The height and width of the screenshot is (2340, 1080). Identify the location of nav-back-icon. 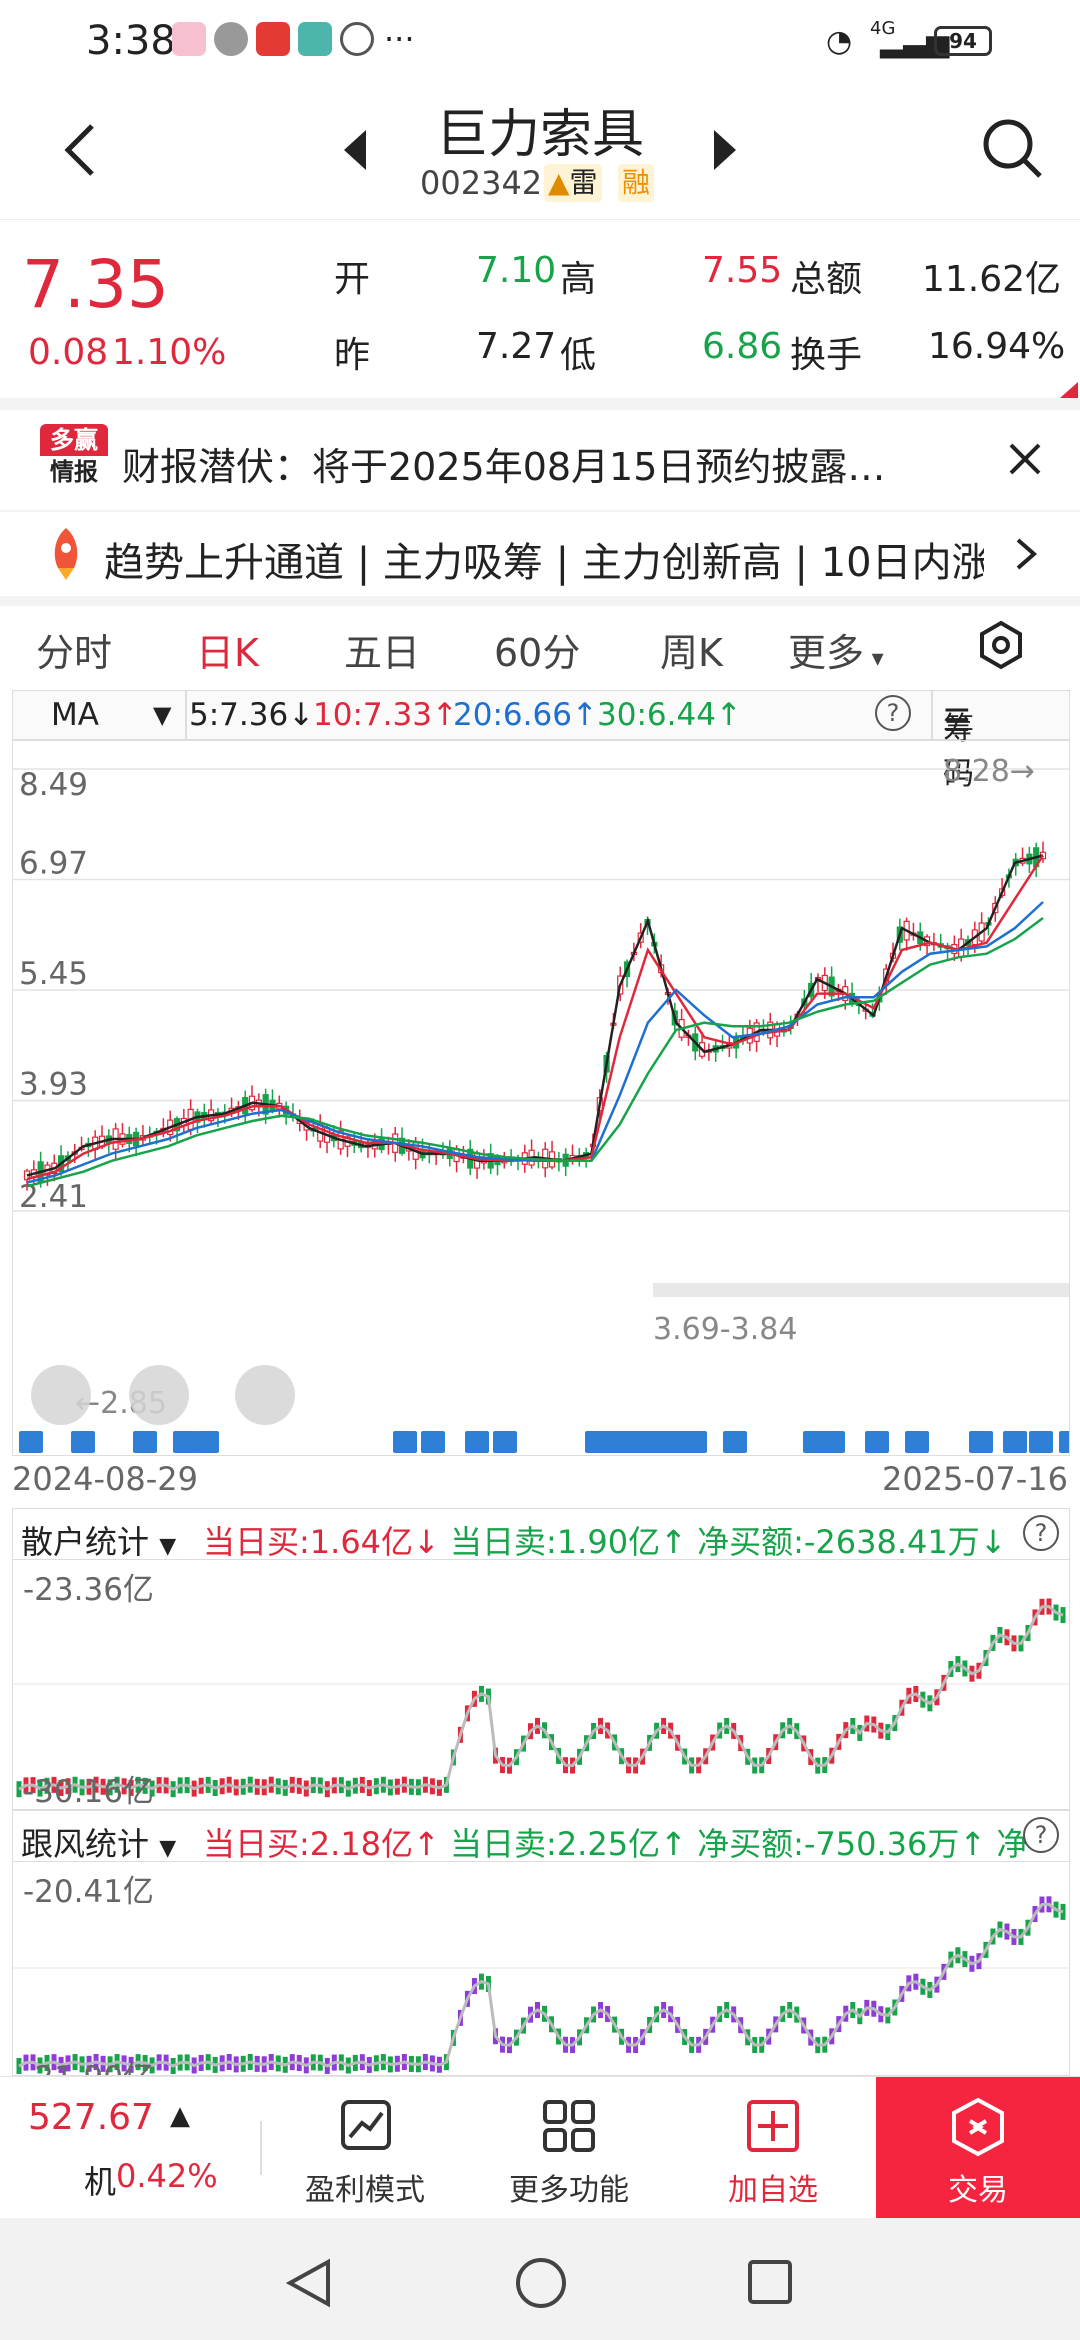
(309, 2283).